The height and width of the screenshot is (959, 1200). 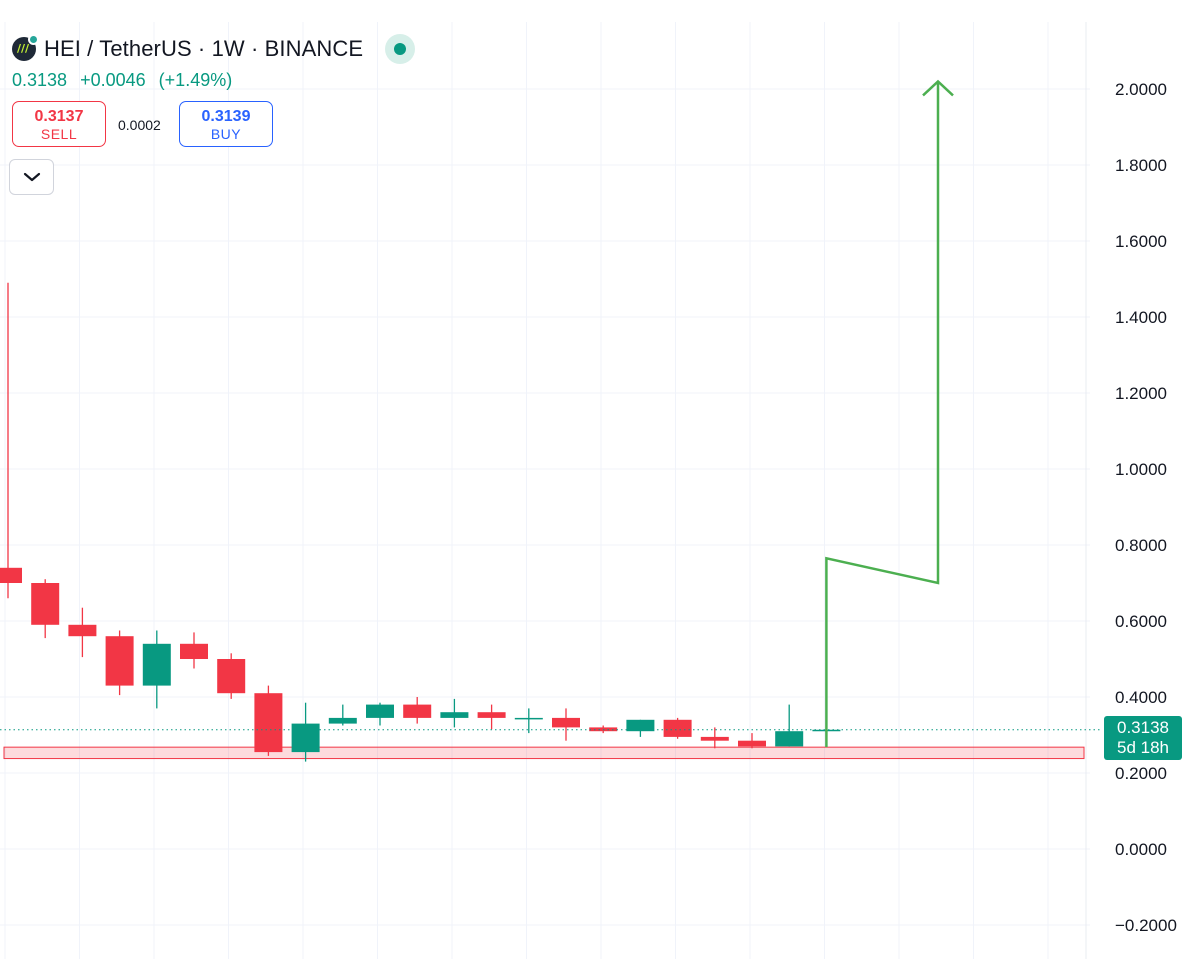 What do you see at coordinates (113, 80) in the screenshot?
I see `change-value: +0.0046` at bounding box center [113, 80].